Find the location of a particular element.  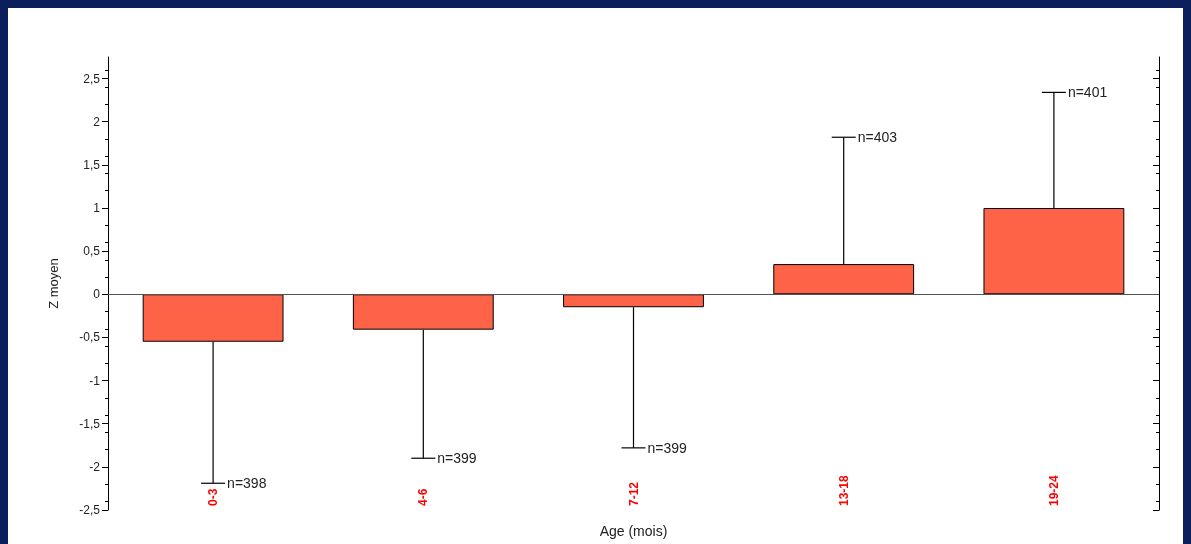

y-tick-label: -2 is located at coordinates (95, 466).